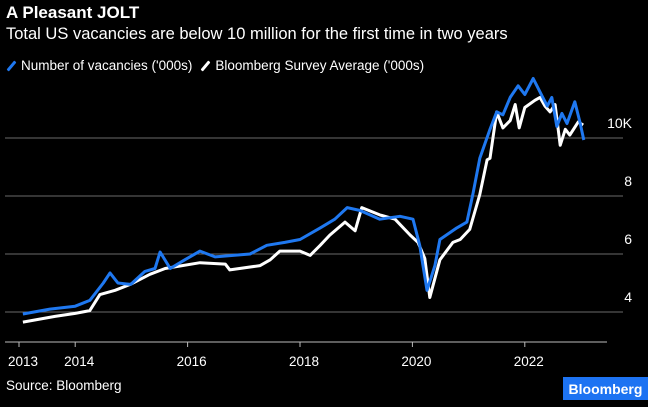 Image resolution: width=648 pixels, height=407 pixels. Describe the element at coordinates (628, 239) in the screenshot. I see `y-tick-label: 6` at that location.